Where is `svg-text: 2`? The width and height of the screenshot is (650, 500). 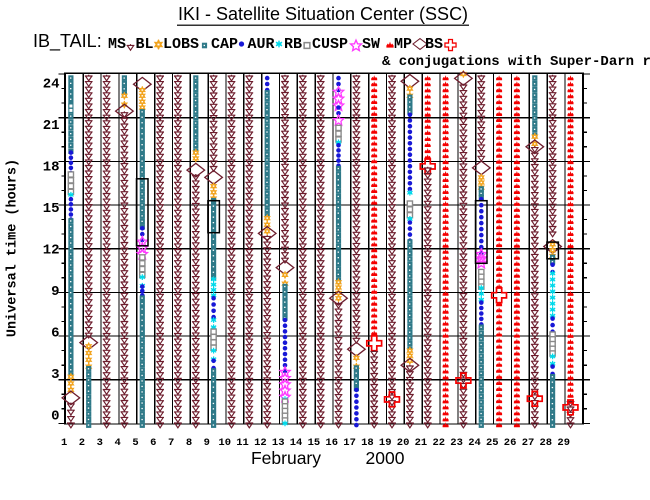
svg-text: 2 is located at coordinates (82, 443).